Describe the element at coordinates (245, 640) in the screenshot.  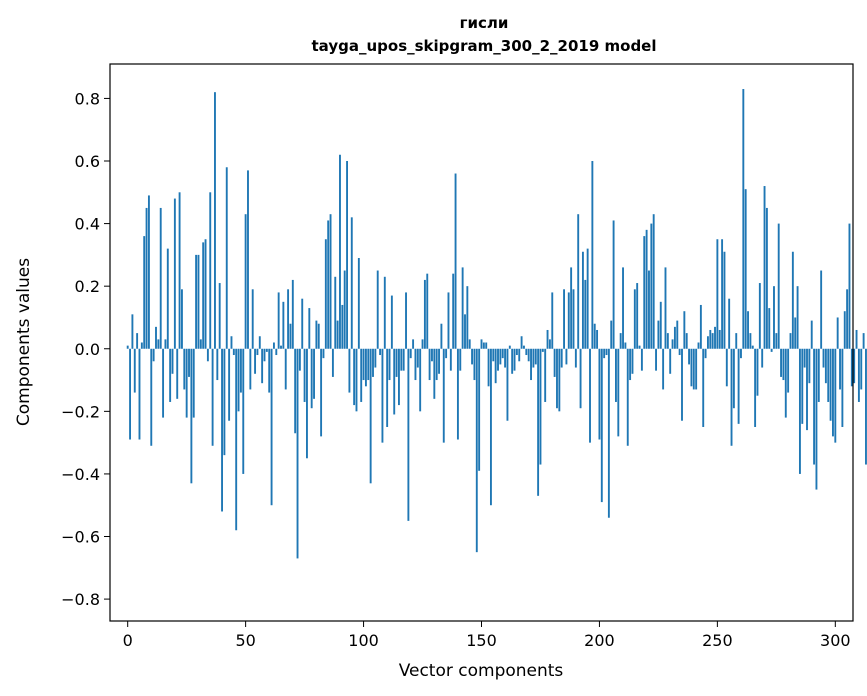
I see `x-tick-label: 50` at that location.